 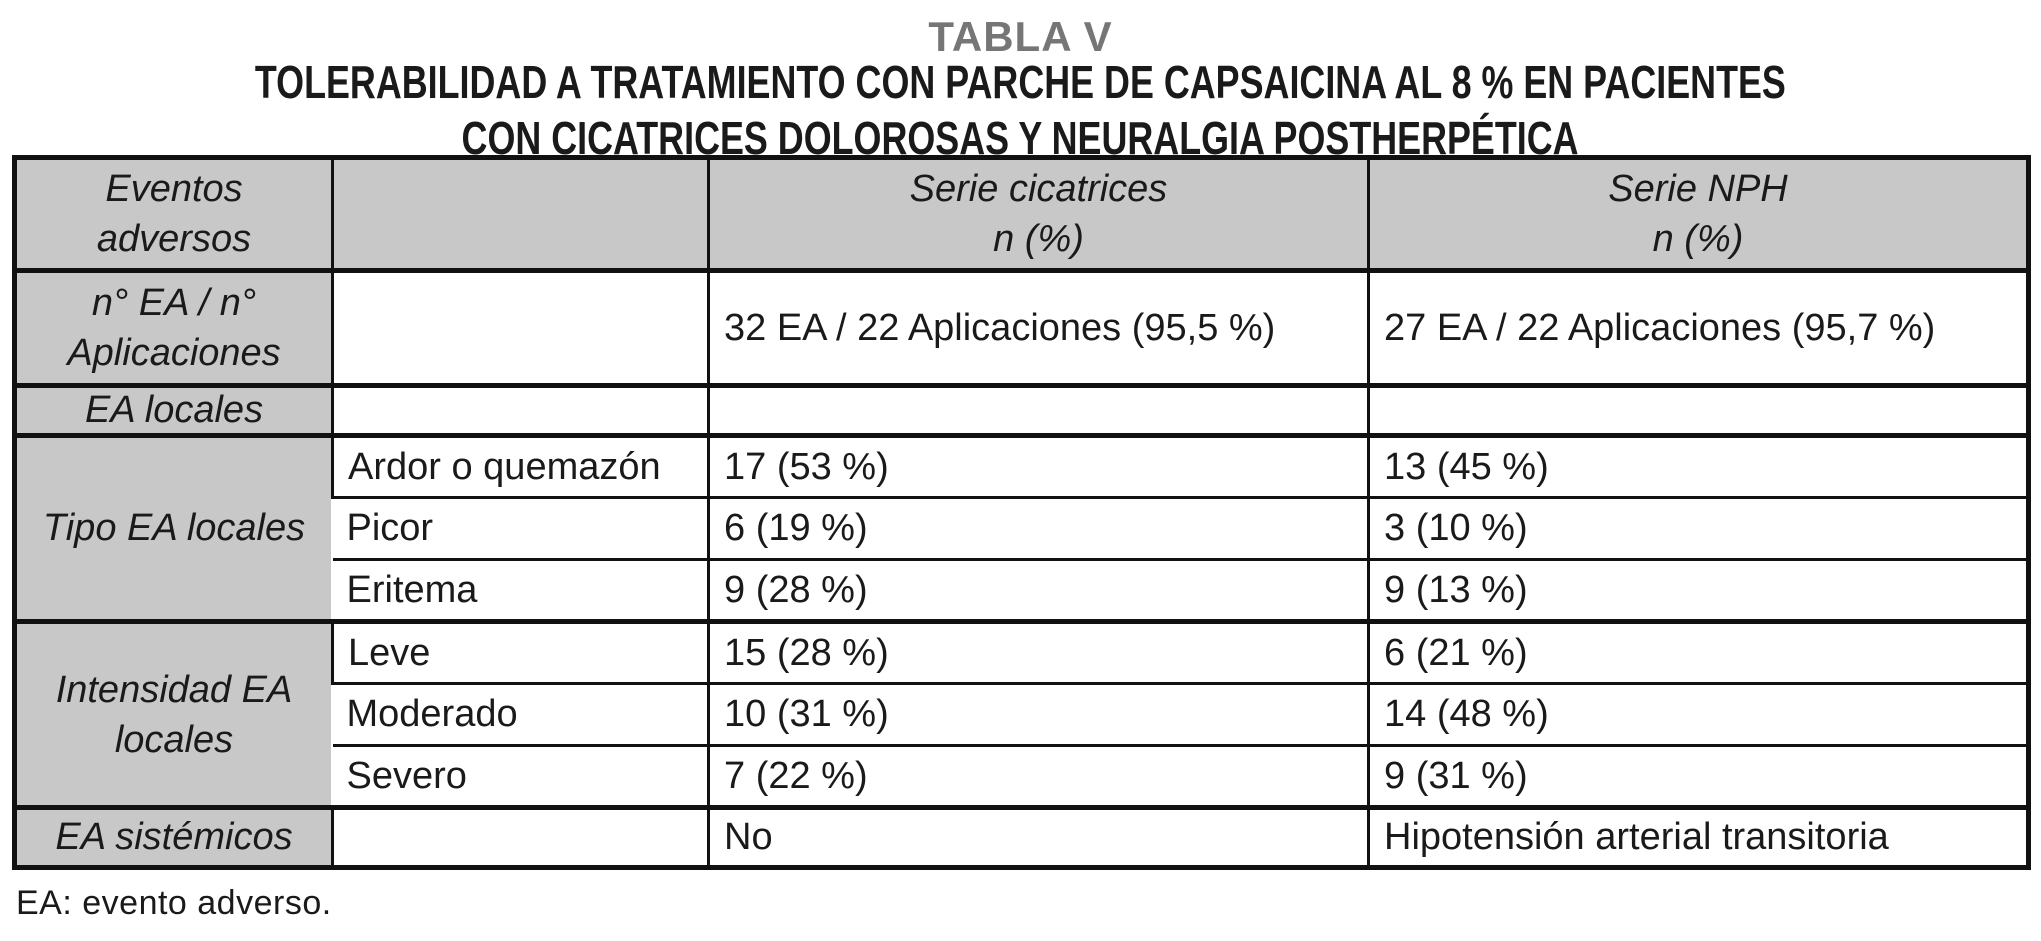 I want to click on header-serie-cicatrices: Serie cicatrices n (%), so click(x=1038, y=214).